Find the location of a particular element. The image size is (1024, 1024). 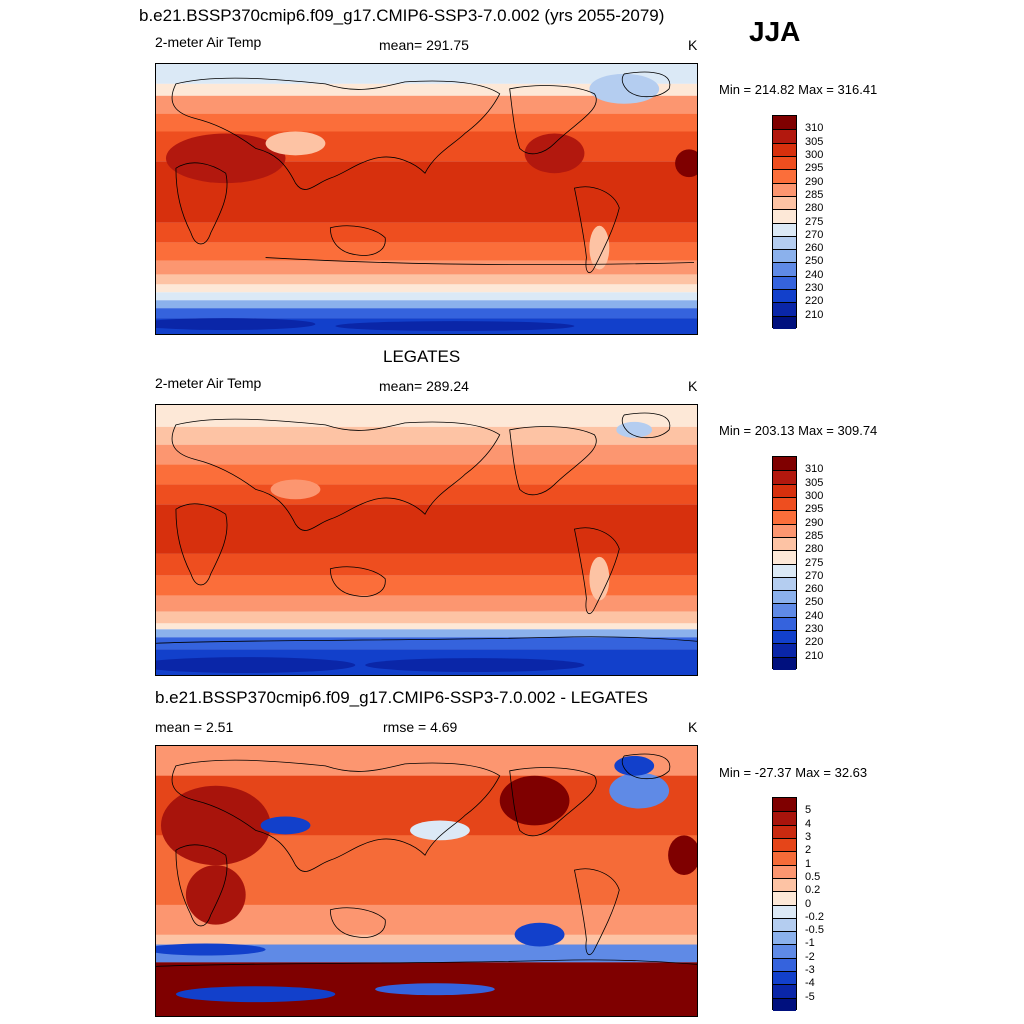

panel3-colorbar-tick-label: 0 is located at coordinates (808, 903).